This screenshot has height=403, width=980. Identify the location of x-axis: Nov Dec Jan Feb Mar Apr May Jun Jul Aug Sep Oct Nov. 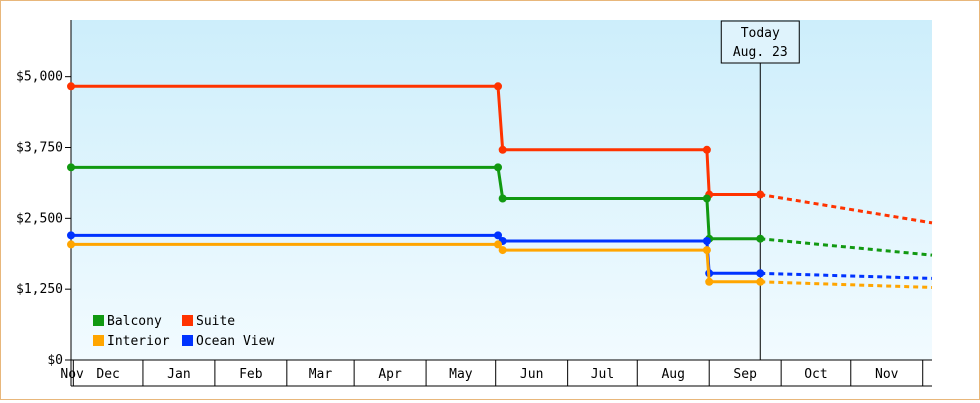
(496, 373).